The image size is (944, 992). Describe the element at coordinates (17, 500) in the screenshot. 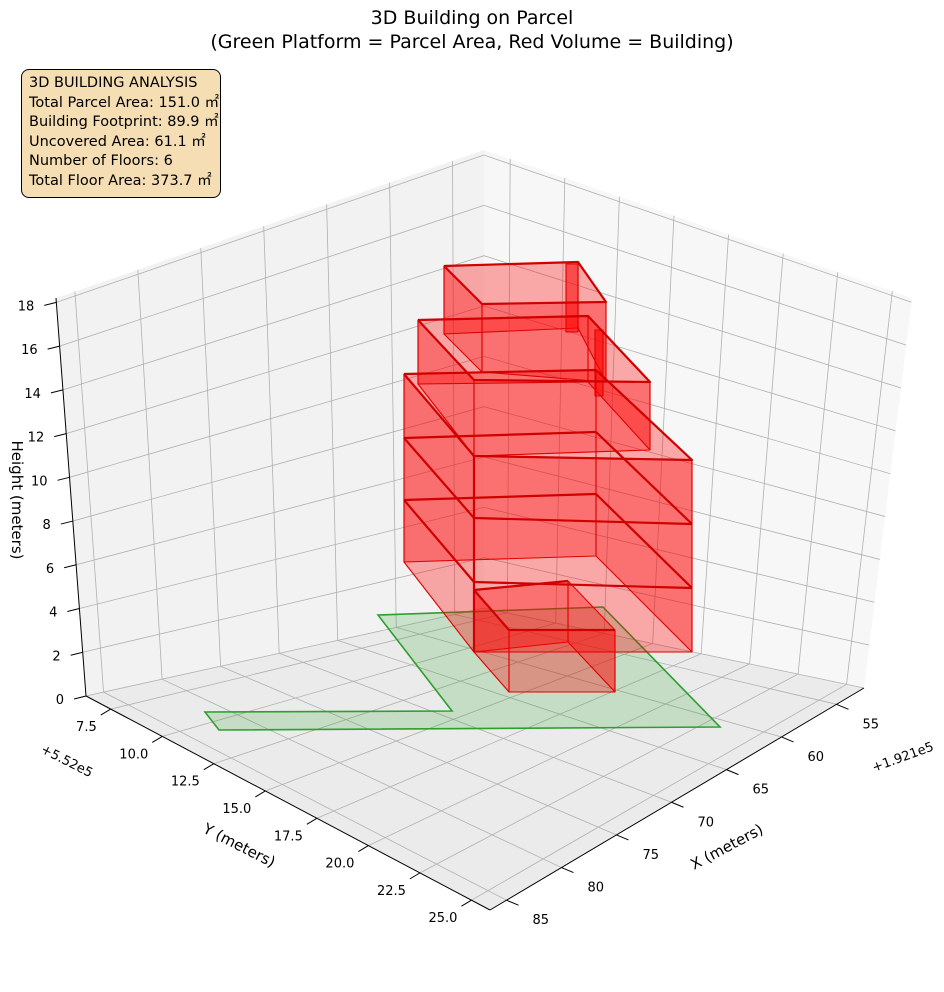

I see `z-axis-label: Height (meters)` at that location.